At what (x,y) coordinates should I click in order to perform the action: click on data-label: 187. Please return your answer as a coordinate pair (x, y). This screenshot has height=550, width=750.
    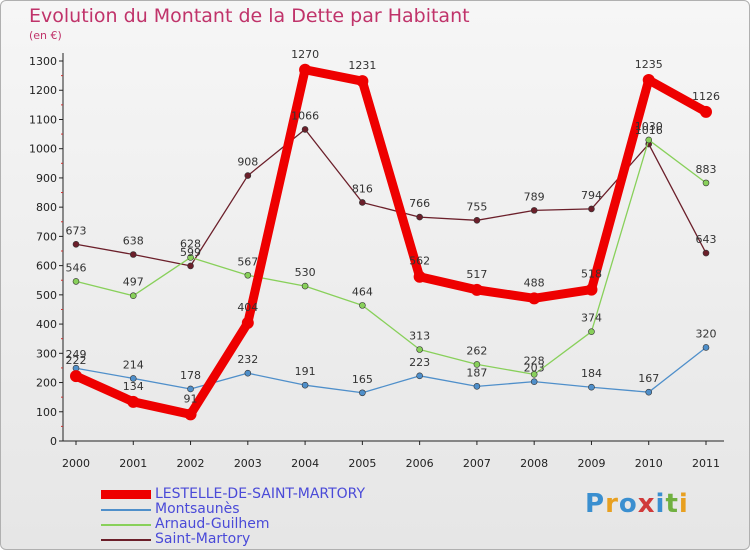
    Looking at the image, I should click on (476, 372).